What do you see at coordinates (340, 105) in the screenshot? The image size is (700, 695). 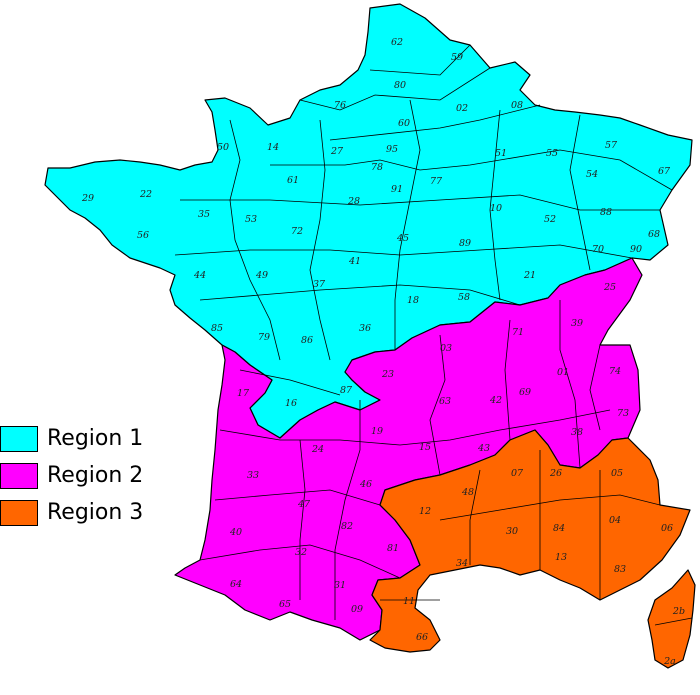 I see `dept-label-76: 76` at bounding box center [340, 105].